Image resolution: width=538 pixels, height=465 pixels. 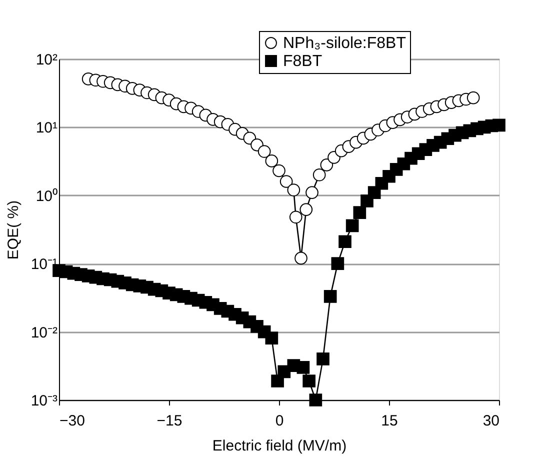 I want to click on y-tick-label: 10², so click(x=47, y=60).